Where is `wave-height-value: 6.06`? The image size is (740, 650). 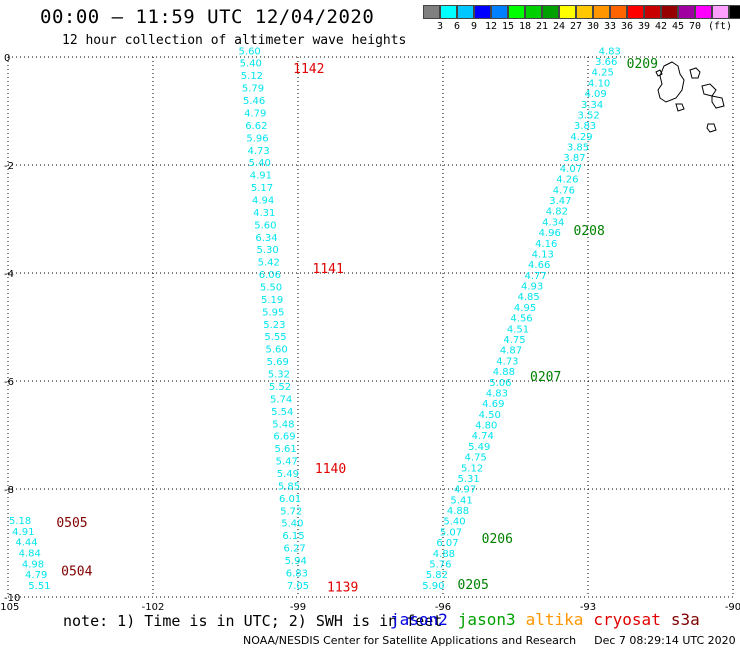
wave-height-value: 6.06 is located at coordinates (270, 275).